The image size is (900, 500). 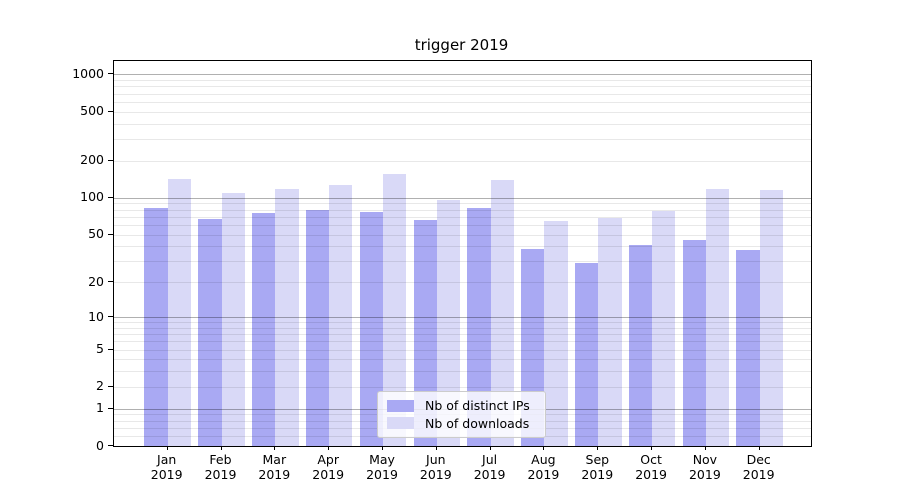 What do you see at coordinates (477, 423) in the screenshot?
I see `legend-label-downloads: Nb of downloads` at bounding box center [477, 423].